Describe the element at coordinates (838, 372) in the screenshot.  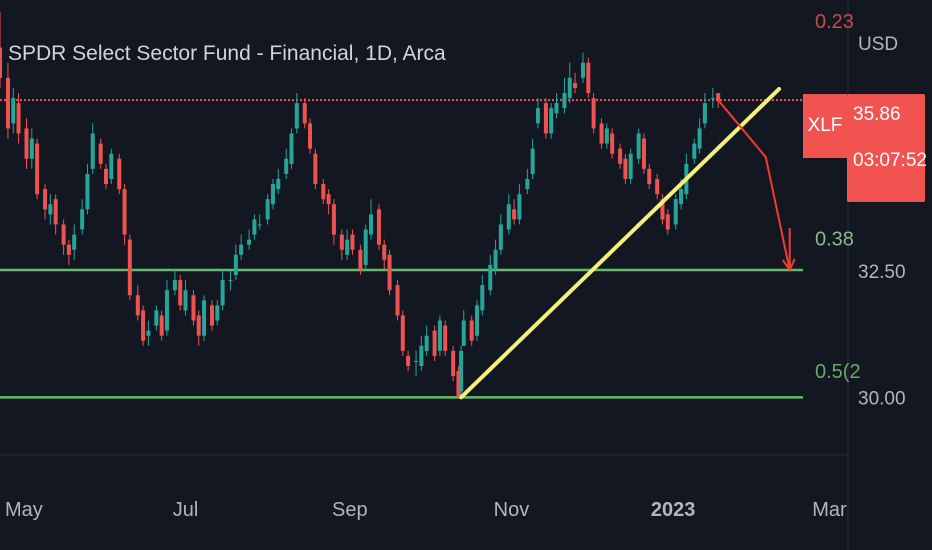
I see `fib-level-label: 0.5(2` at that location.